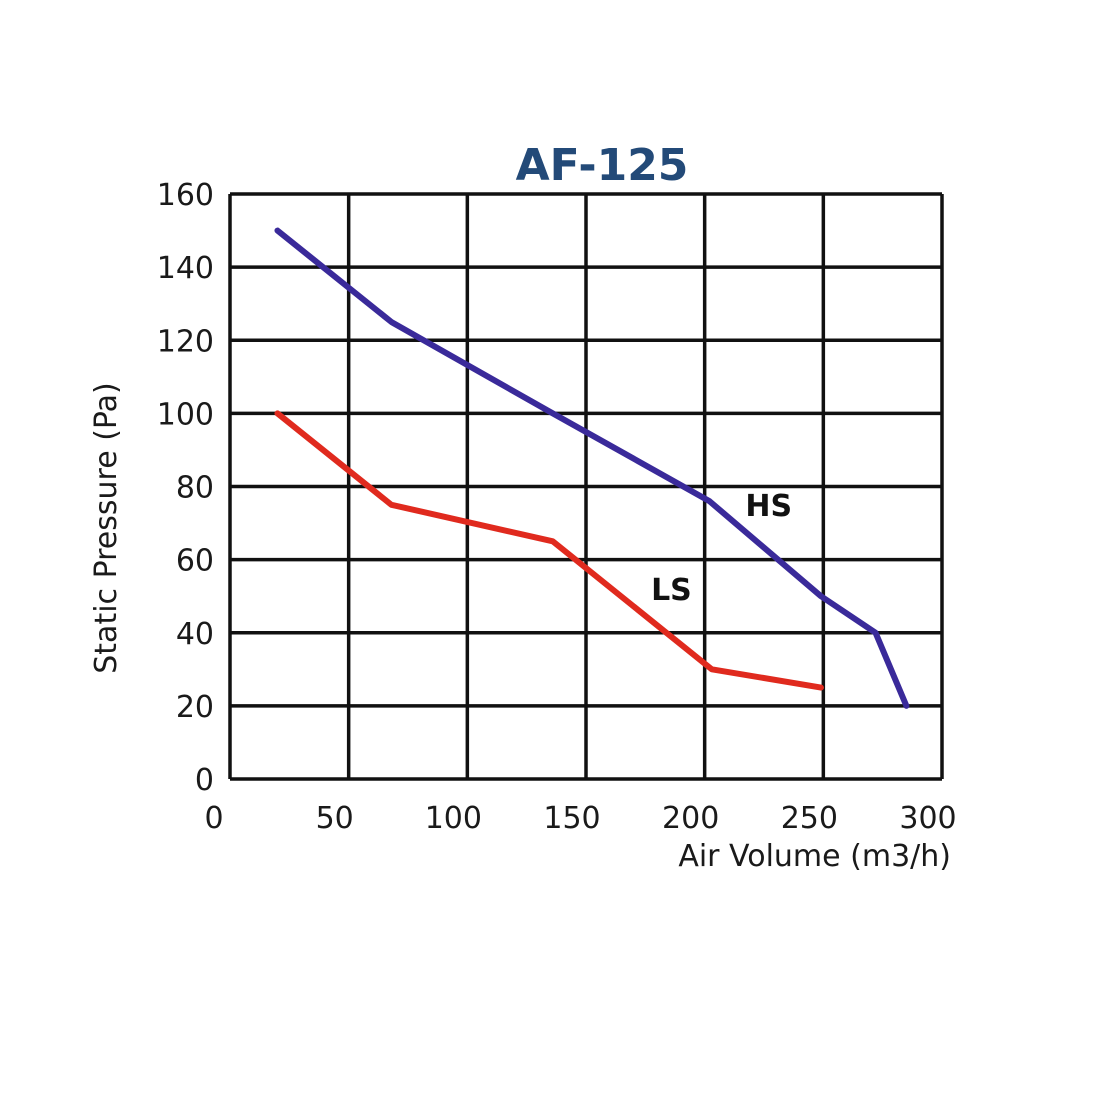 This screenshot has width=1100, height=1100. What do you see at coordinates (721, 548) in the screenshot?
I see `series-labels: HS LS` at bounding box center [721, 548].